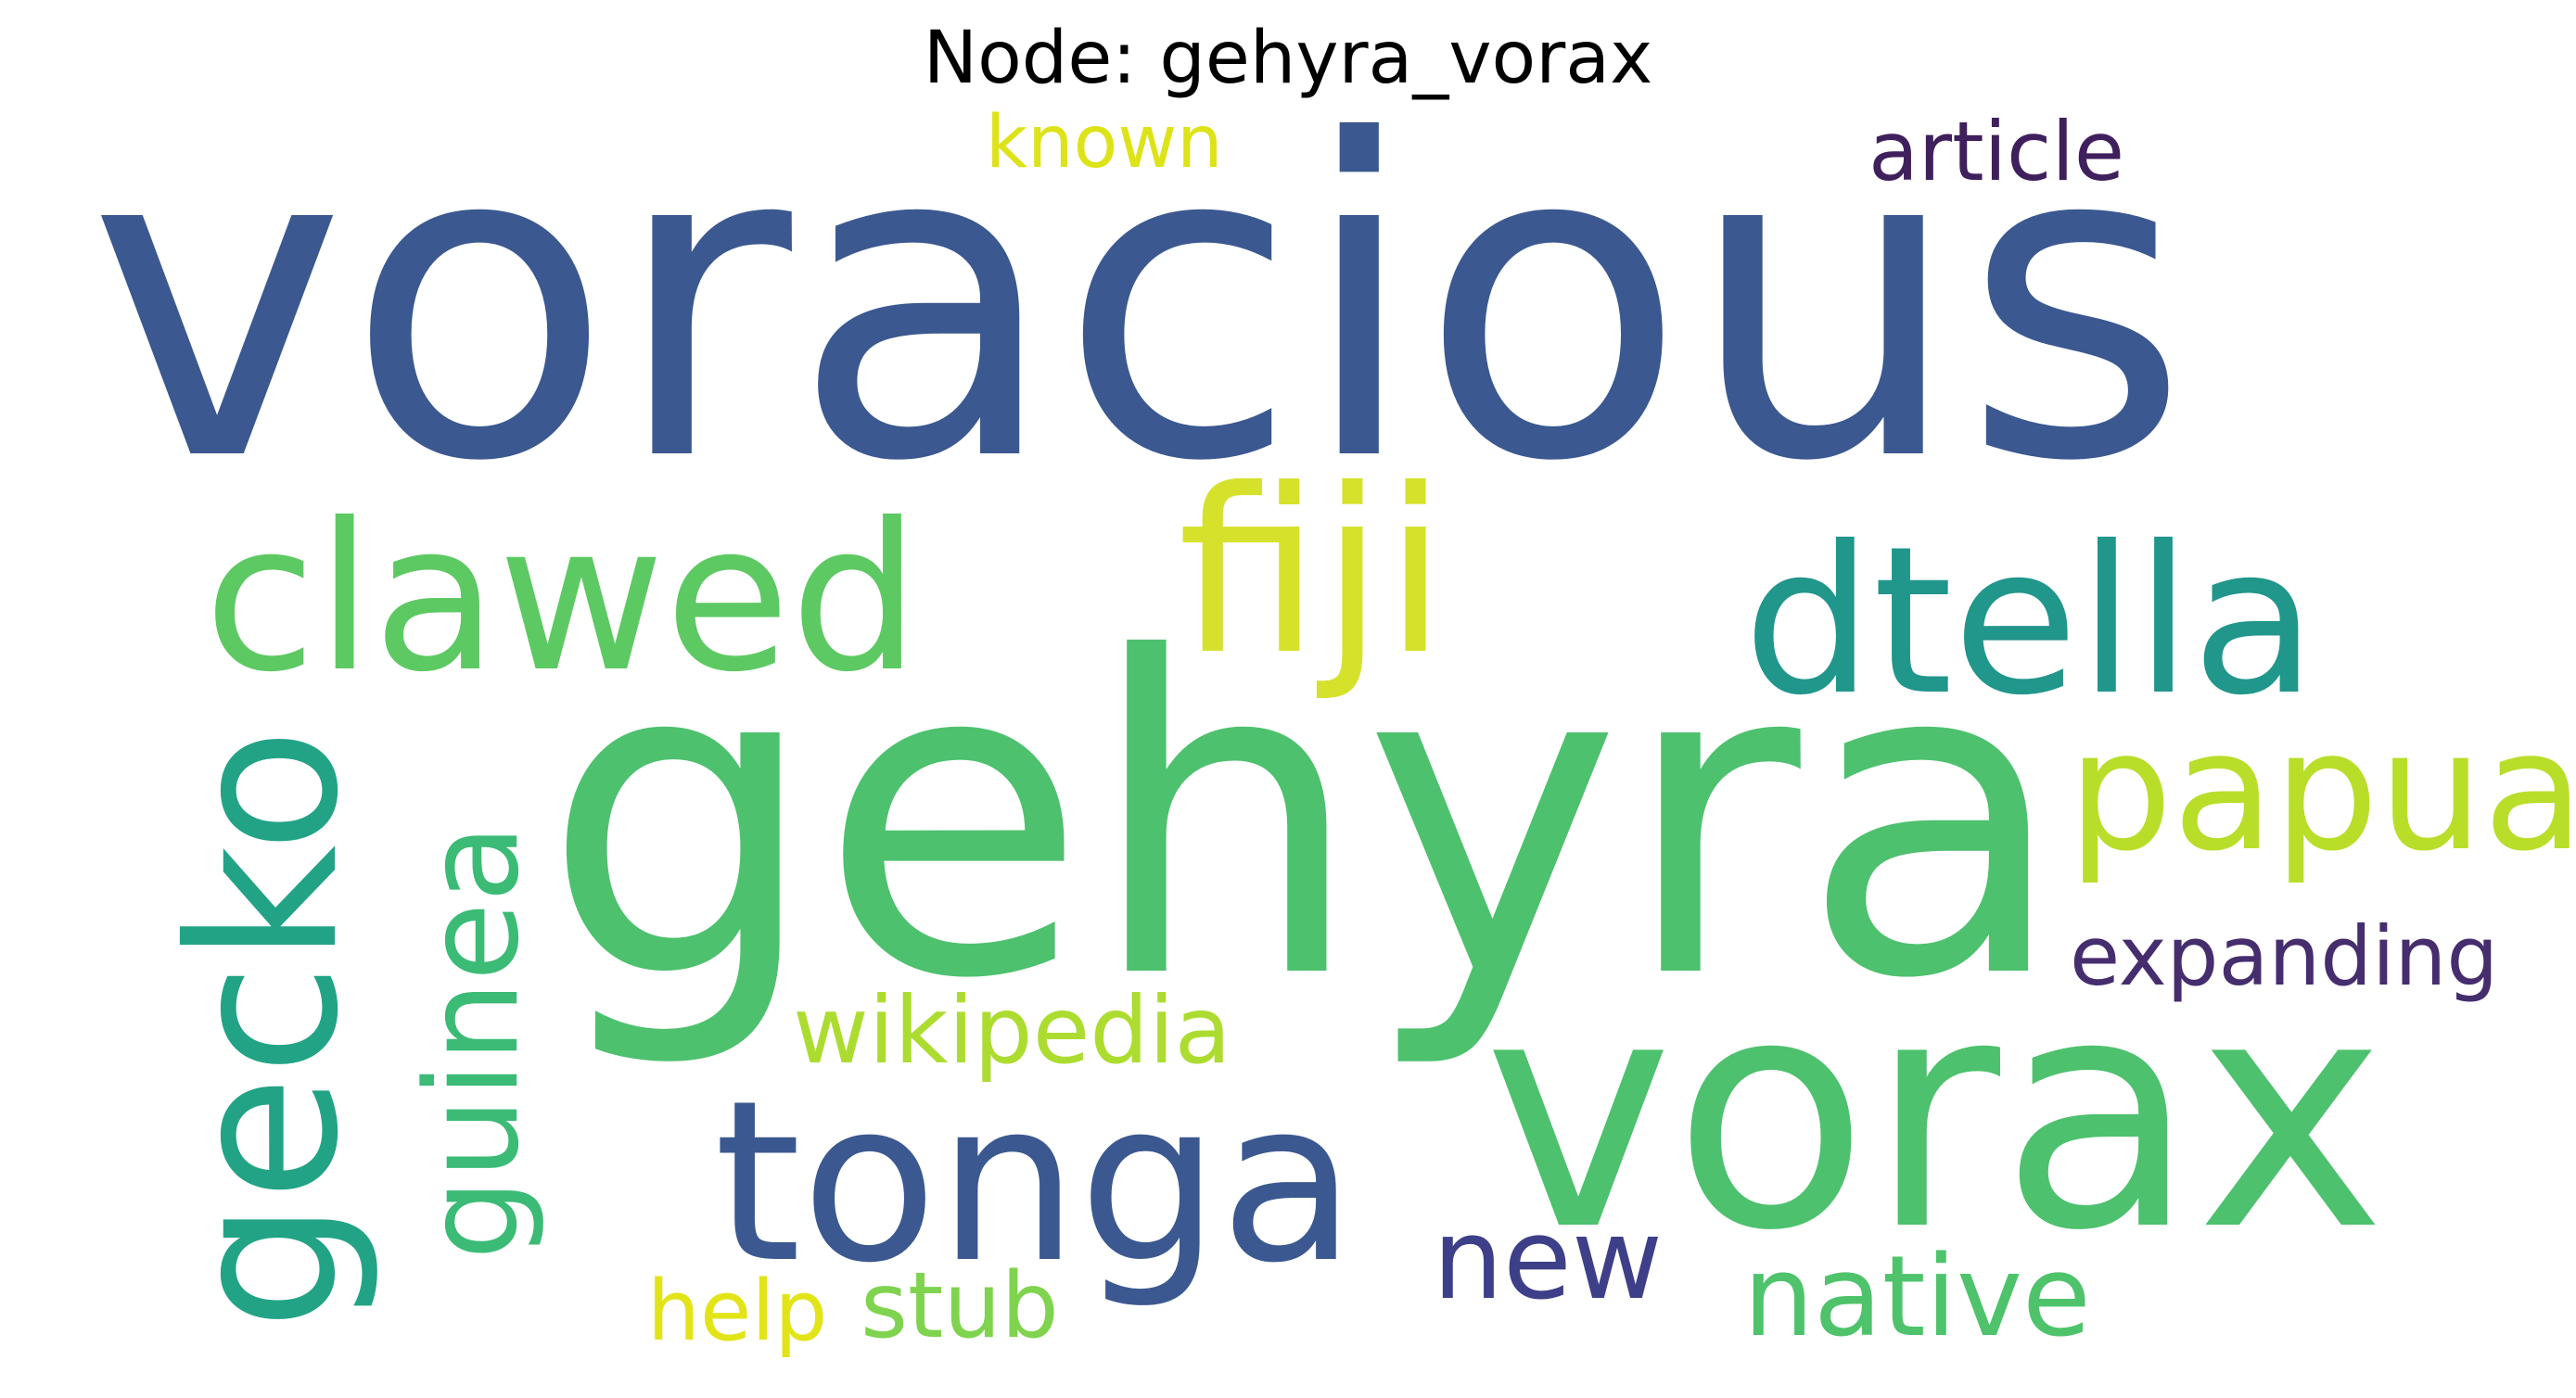 The width and height of the screenshot is (2576, 1398). Describe the element at coordinates (1104, 142) in the screenshot. I see `word-known: known` at that location.